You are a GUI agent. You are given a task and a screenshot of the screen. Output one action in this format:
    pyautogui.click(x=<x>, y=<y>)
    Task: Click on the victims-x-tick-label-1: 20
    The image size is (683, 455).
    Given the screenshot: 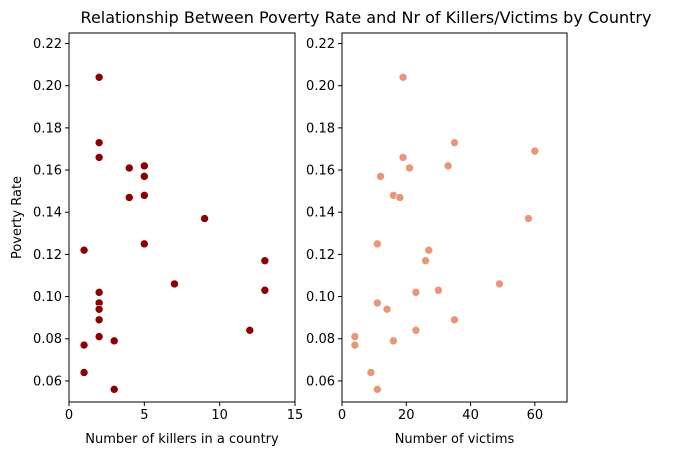 What is the action you would take?
    pyautogui.click(x=406, y=415)
    